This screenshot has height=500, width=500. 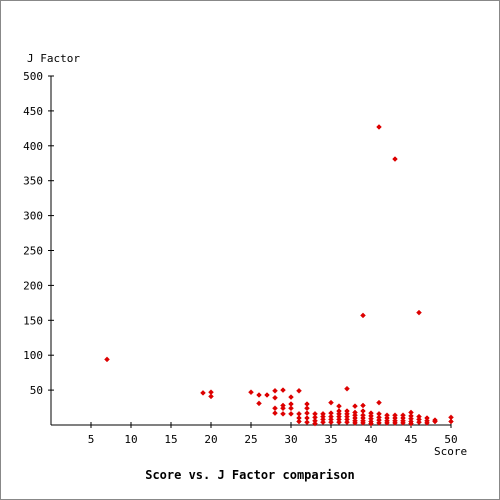 I want to click on x-tick-label: 30, so click(x=290, y=439).